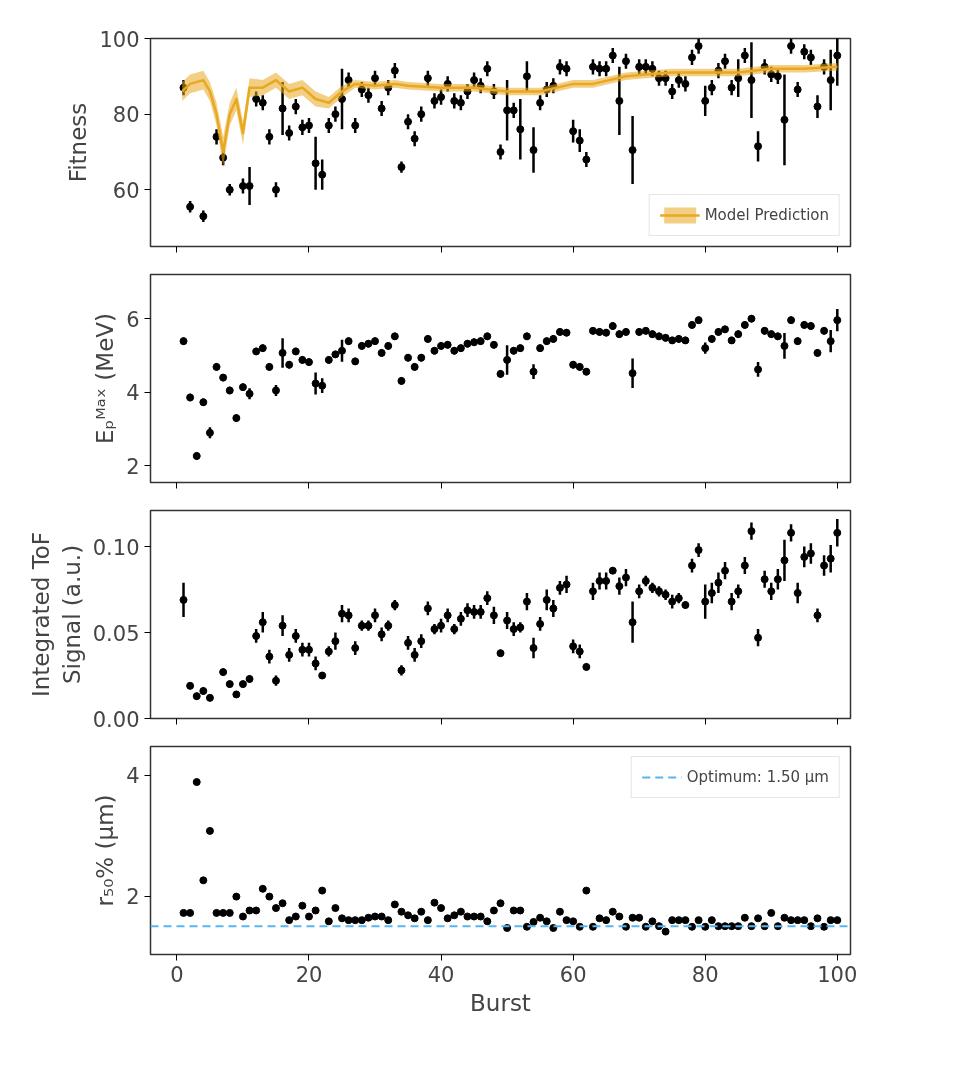 The height and width of the screenshot is (1069, 969). I want to click on x-tick-label: 40, so click(441, 974).